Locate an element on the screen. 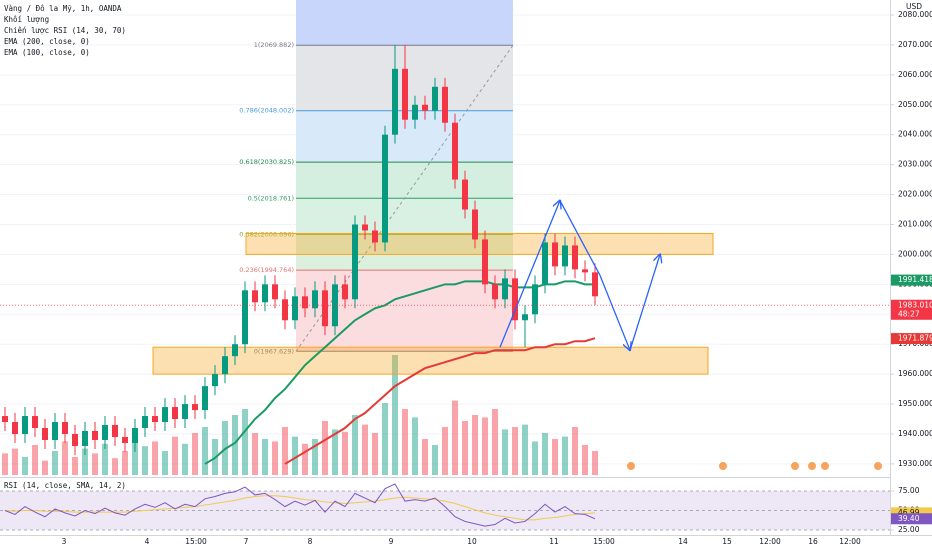 The height and width of the screenshot is (550, 932). y-tick-label: 75.00 is located at coordinates (909, 490).